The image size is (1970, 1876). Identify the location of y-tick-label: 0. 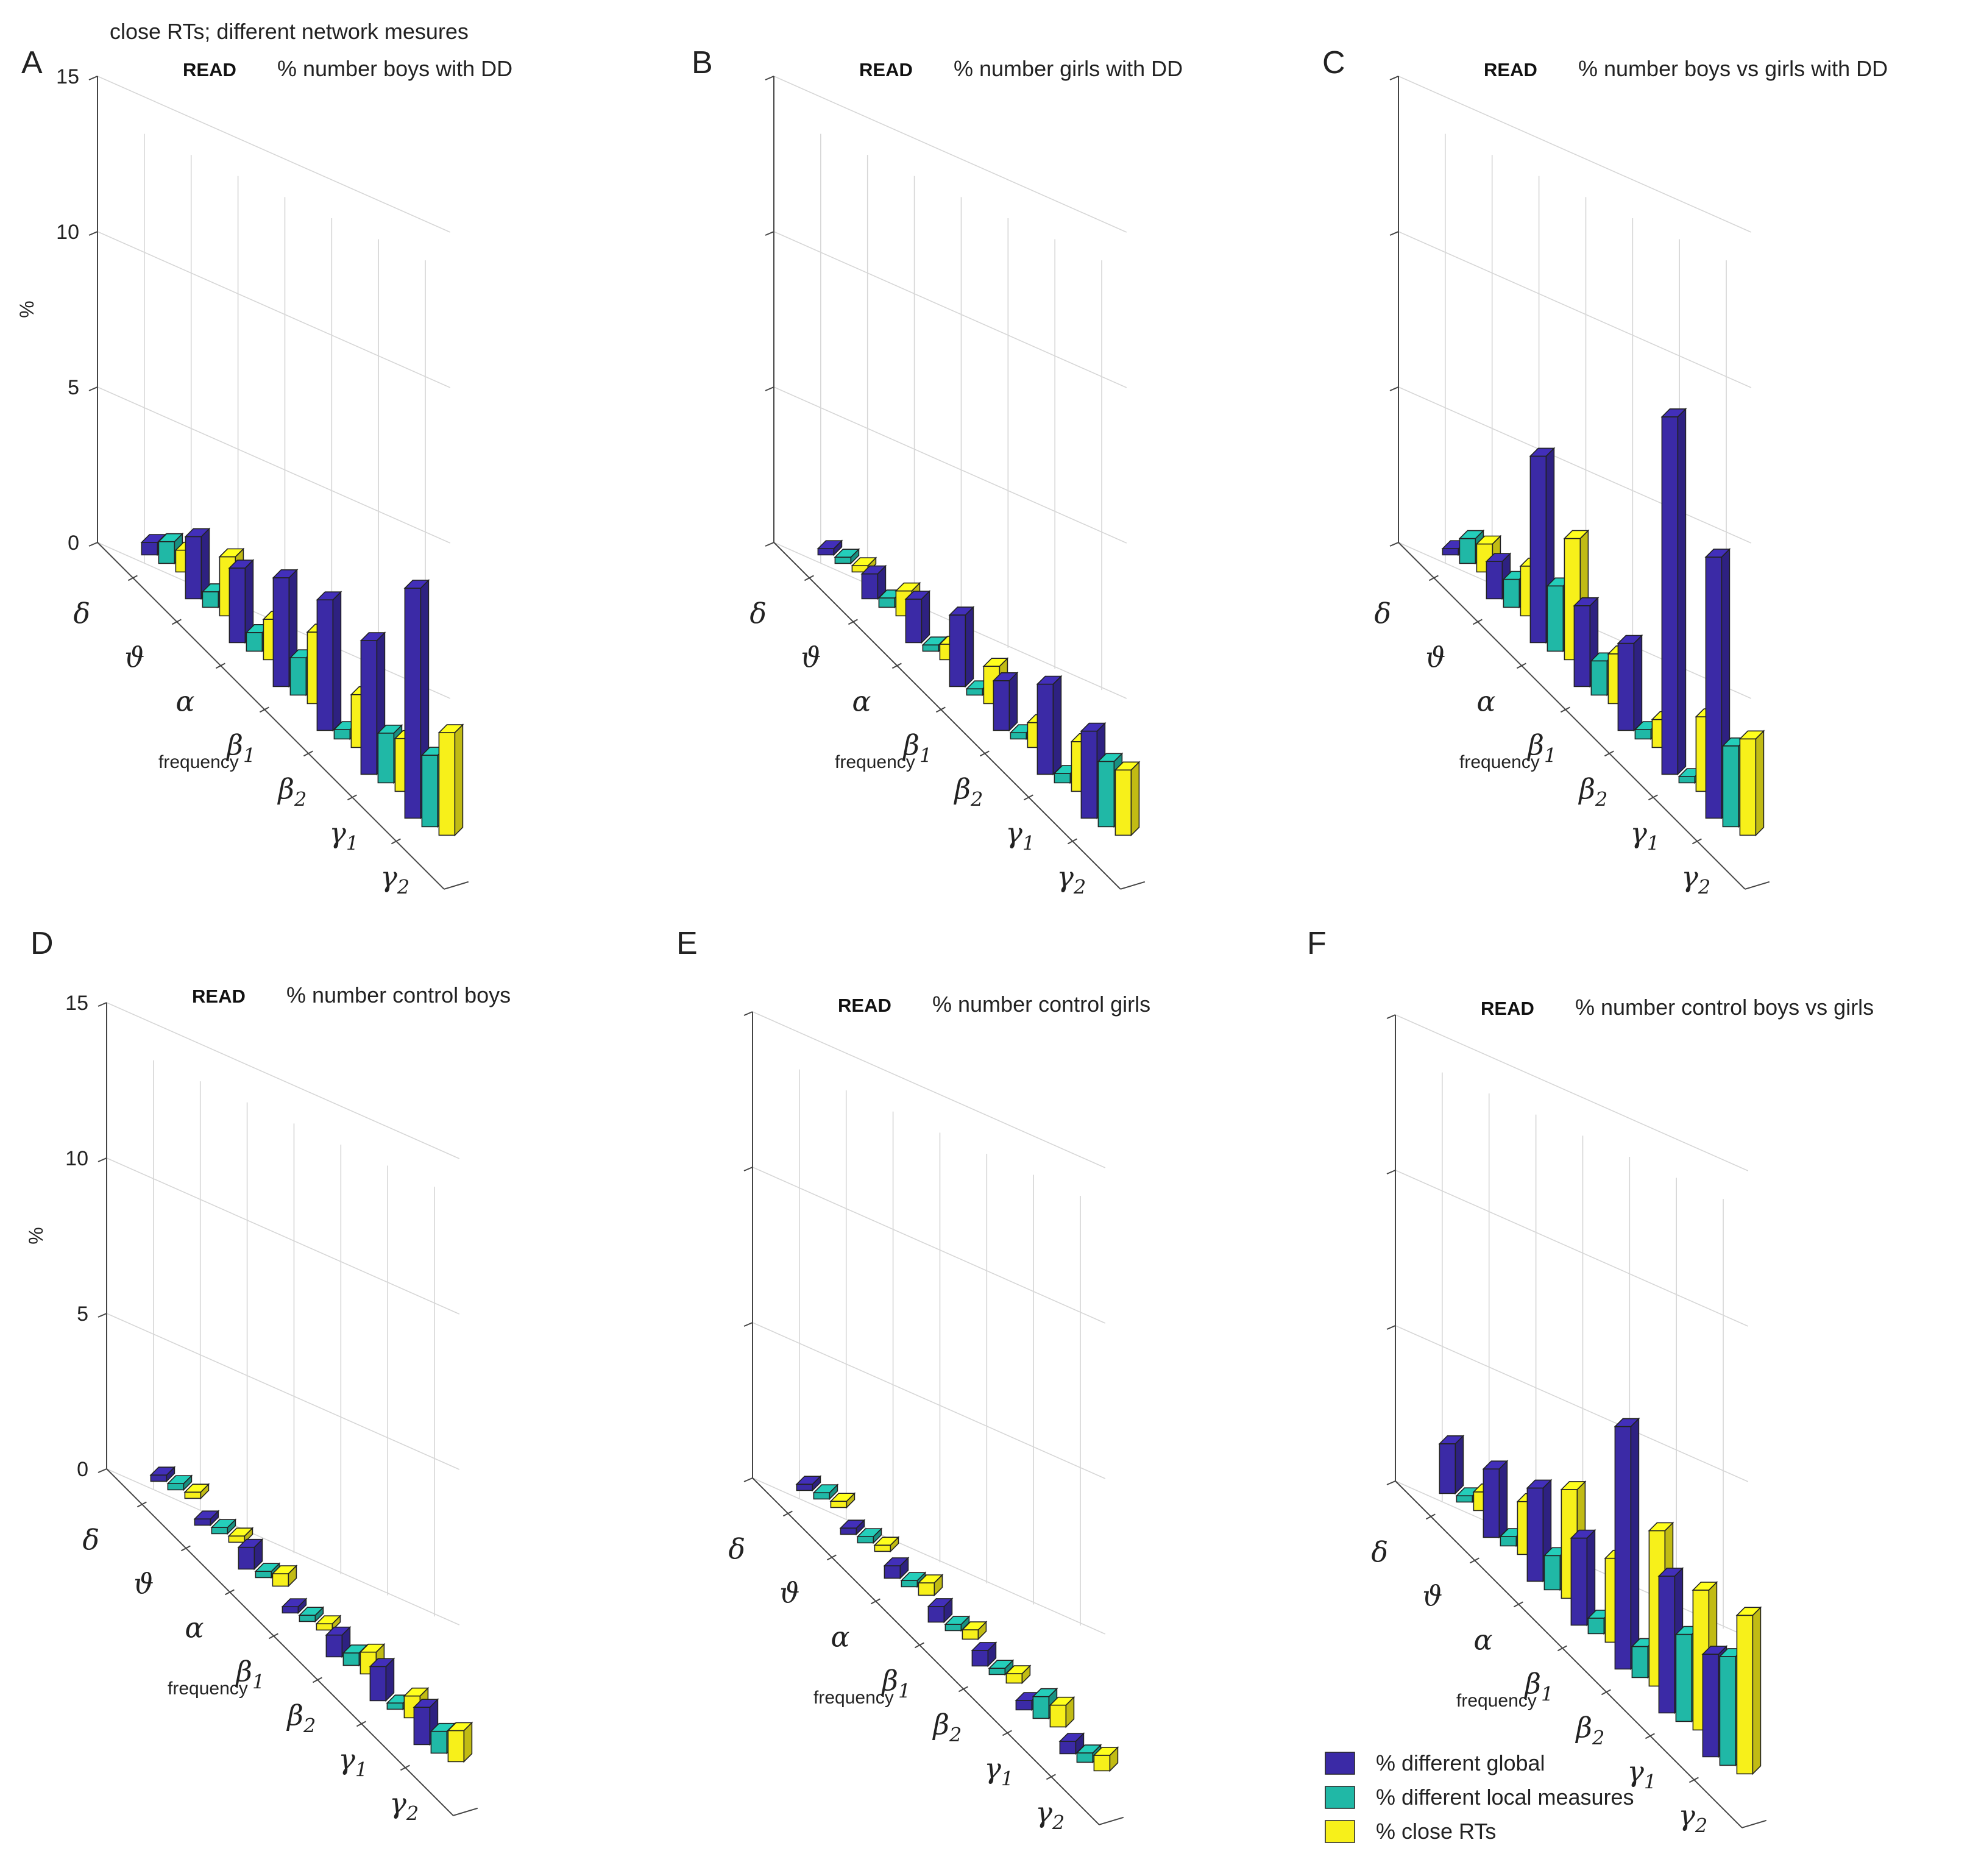
(73, 543).